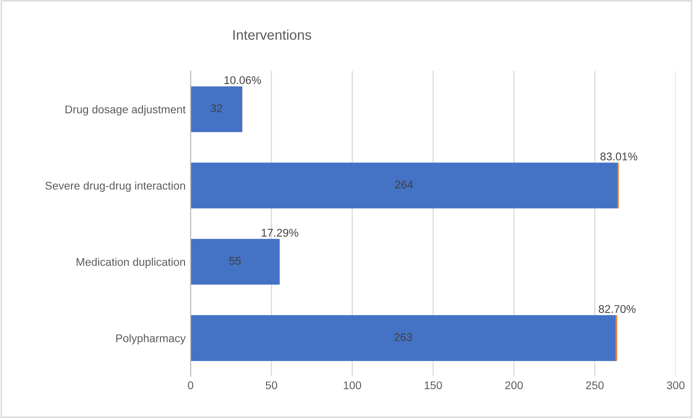 Image resolution: width=693 pixels, height=418 pixels. Describe the element at coordinates (272, 35) in the screenshot. I see `chart-title: Interventions` at that location.